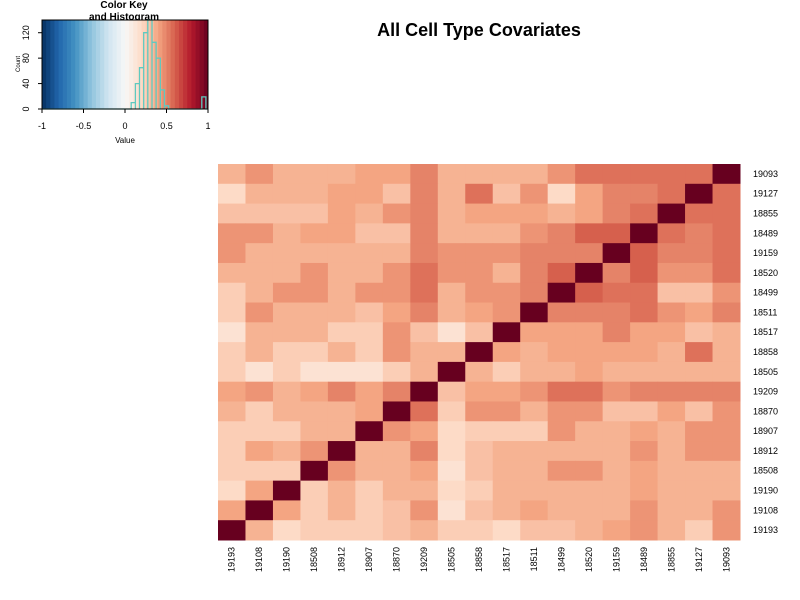  What do you see at coordinates (765, 312) in the screenshot?
I see `row-label: 18511` at bounding box center [765, 312].